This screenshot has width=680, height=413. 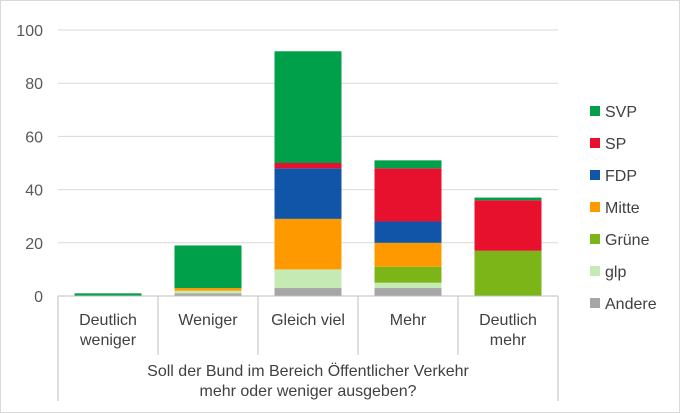 What do you see at coordinates (34, 137) in the screenshot?
I see `y-tick-label: 60` at bounding box center [34, 137].